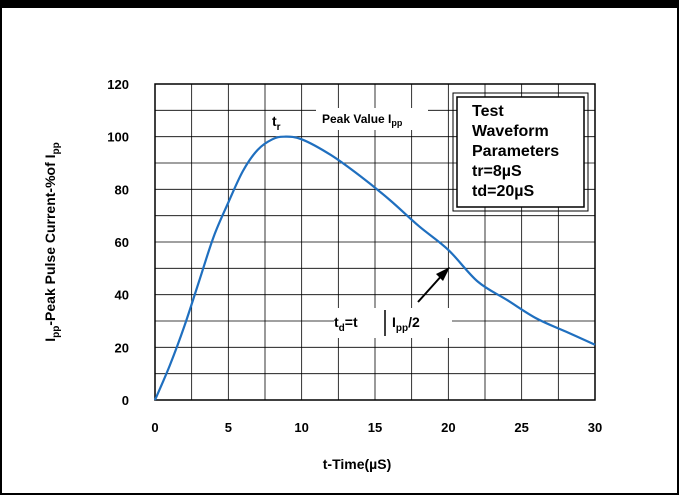 The height and width of the screenshot is (495, 679). I want to click on legend-line-2: Waveform, so click(510, 131).